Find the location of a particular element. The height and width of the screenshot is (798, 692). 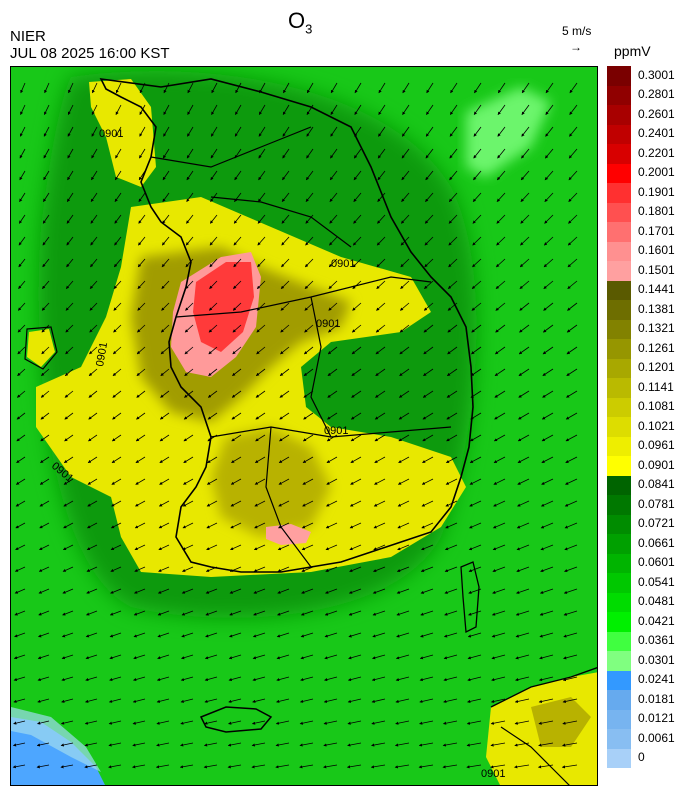

ozone-islet-west is located at coordinates (41, 348).